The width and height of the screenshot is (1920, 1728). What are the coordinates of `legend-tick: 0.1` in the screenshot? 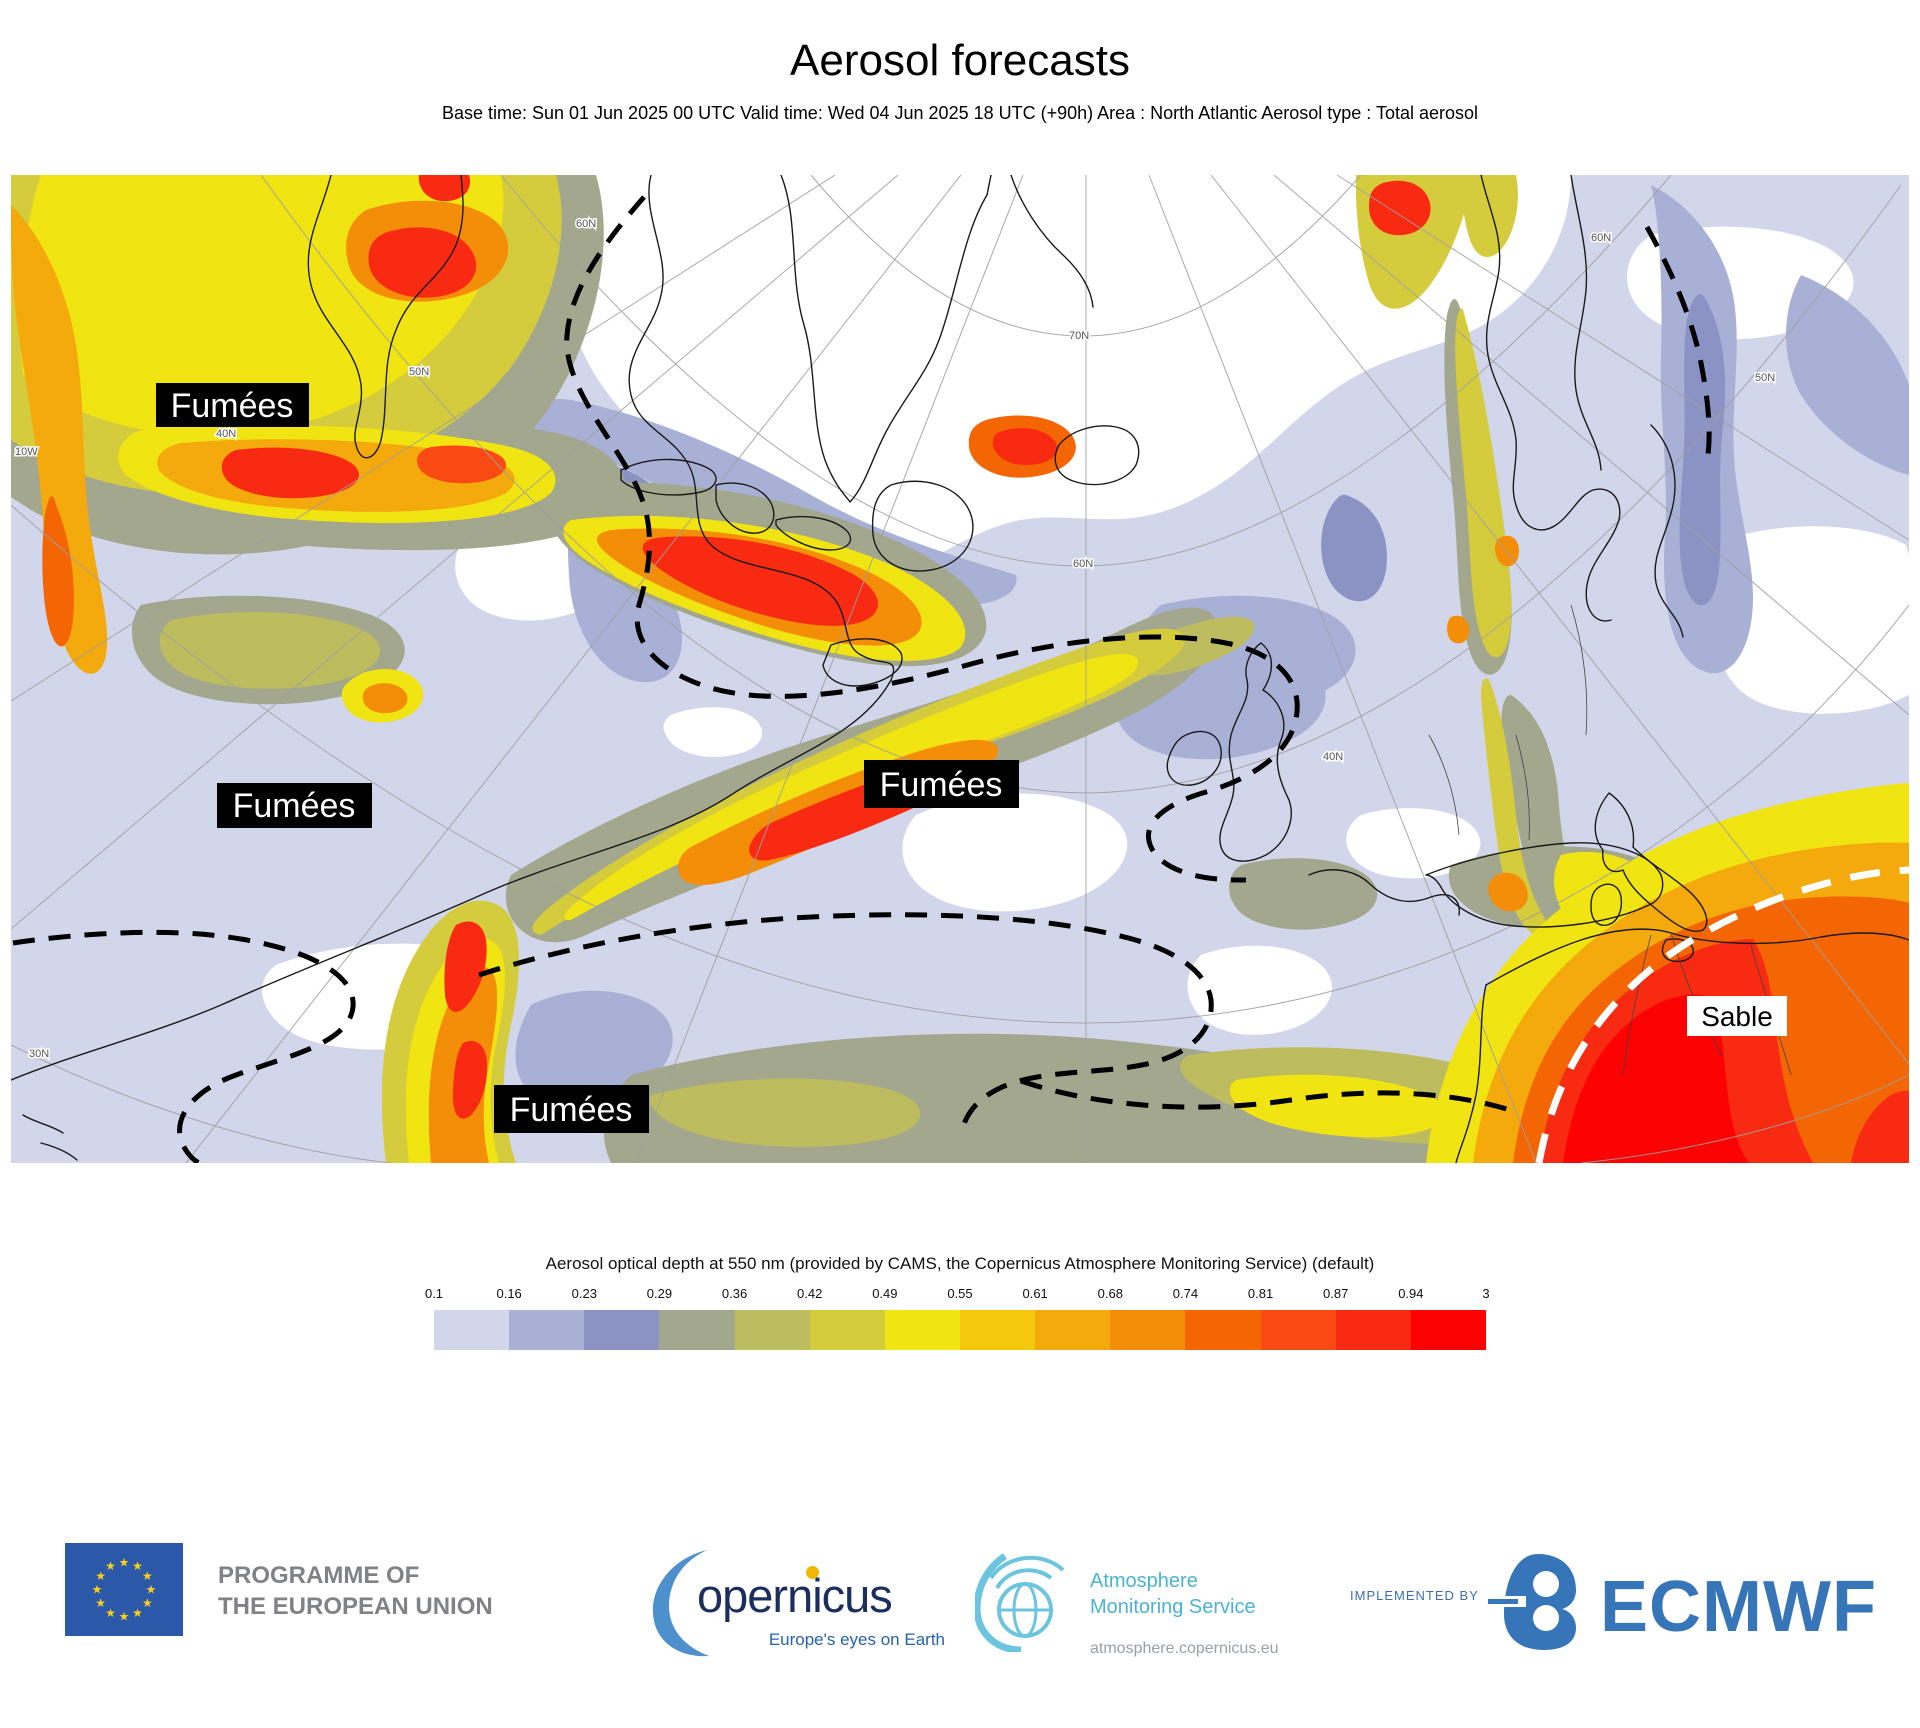 It's located at (434, 1293).